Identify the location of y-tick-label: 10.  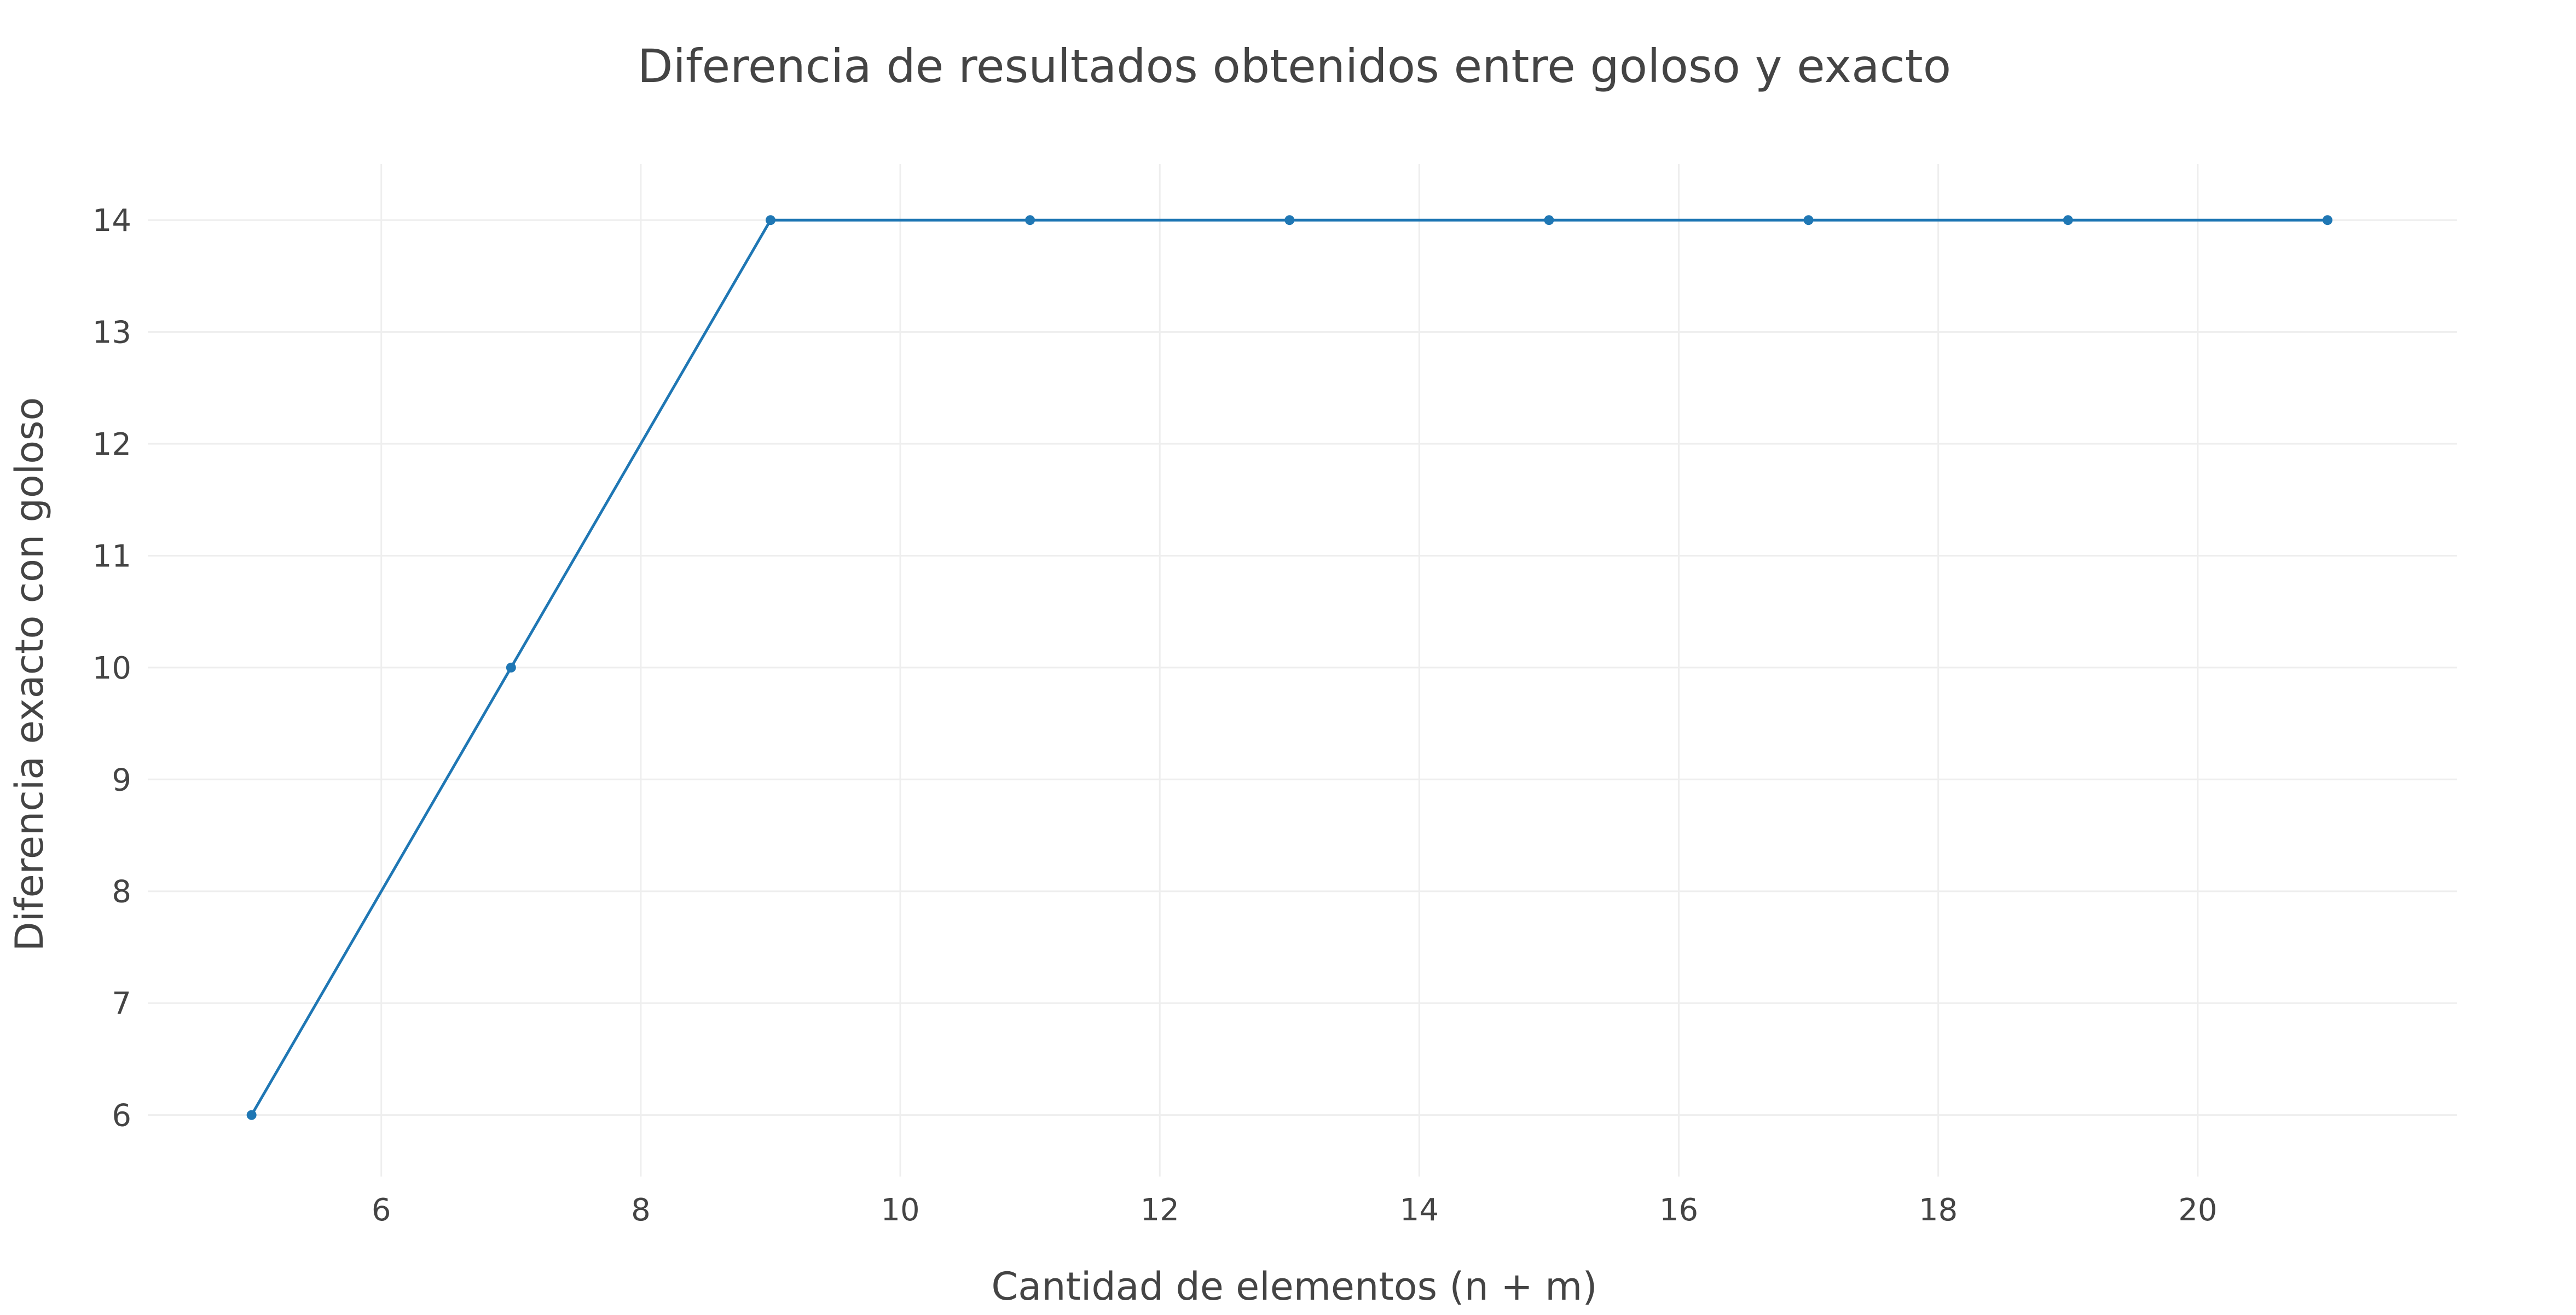
(111, 669).